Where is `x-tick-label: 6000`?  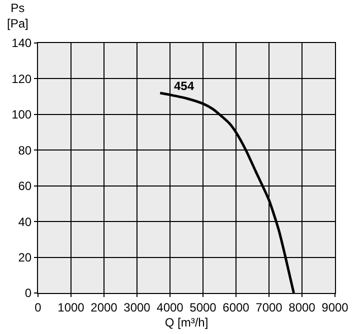 x-tick-label: 6000 is located at coordinates (236, 307).